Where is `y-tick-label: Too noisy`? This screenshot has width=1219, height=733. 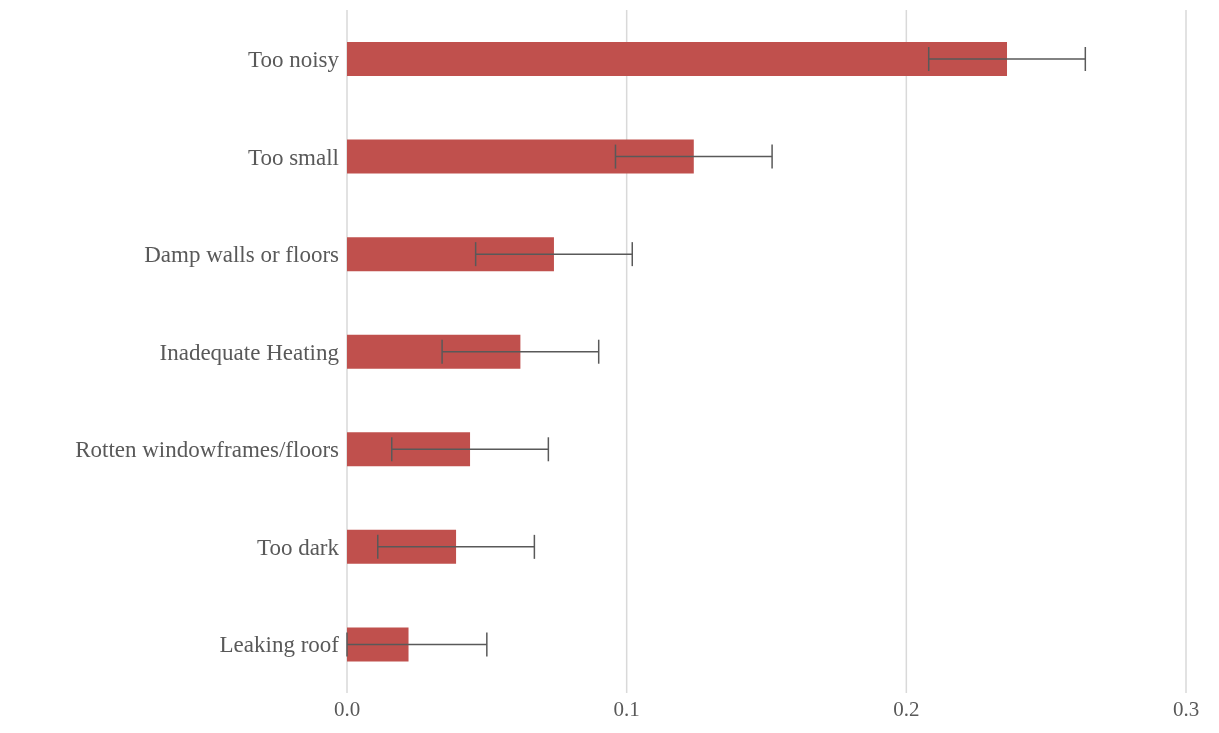
y-tick-label: Too noisy is located at coordinates (293, 59).